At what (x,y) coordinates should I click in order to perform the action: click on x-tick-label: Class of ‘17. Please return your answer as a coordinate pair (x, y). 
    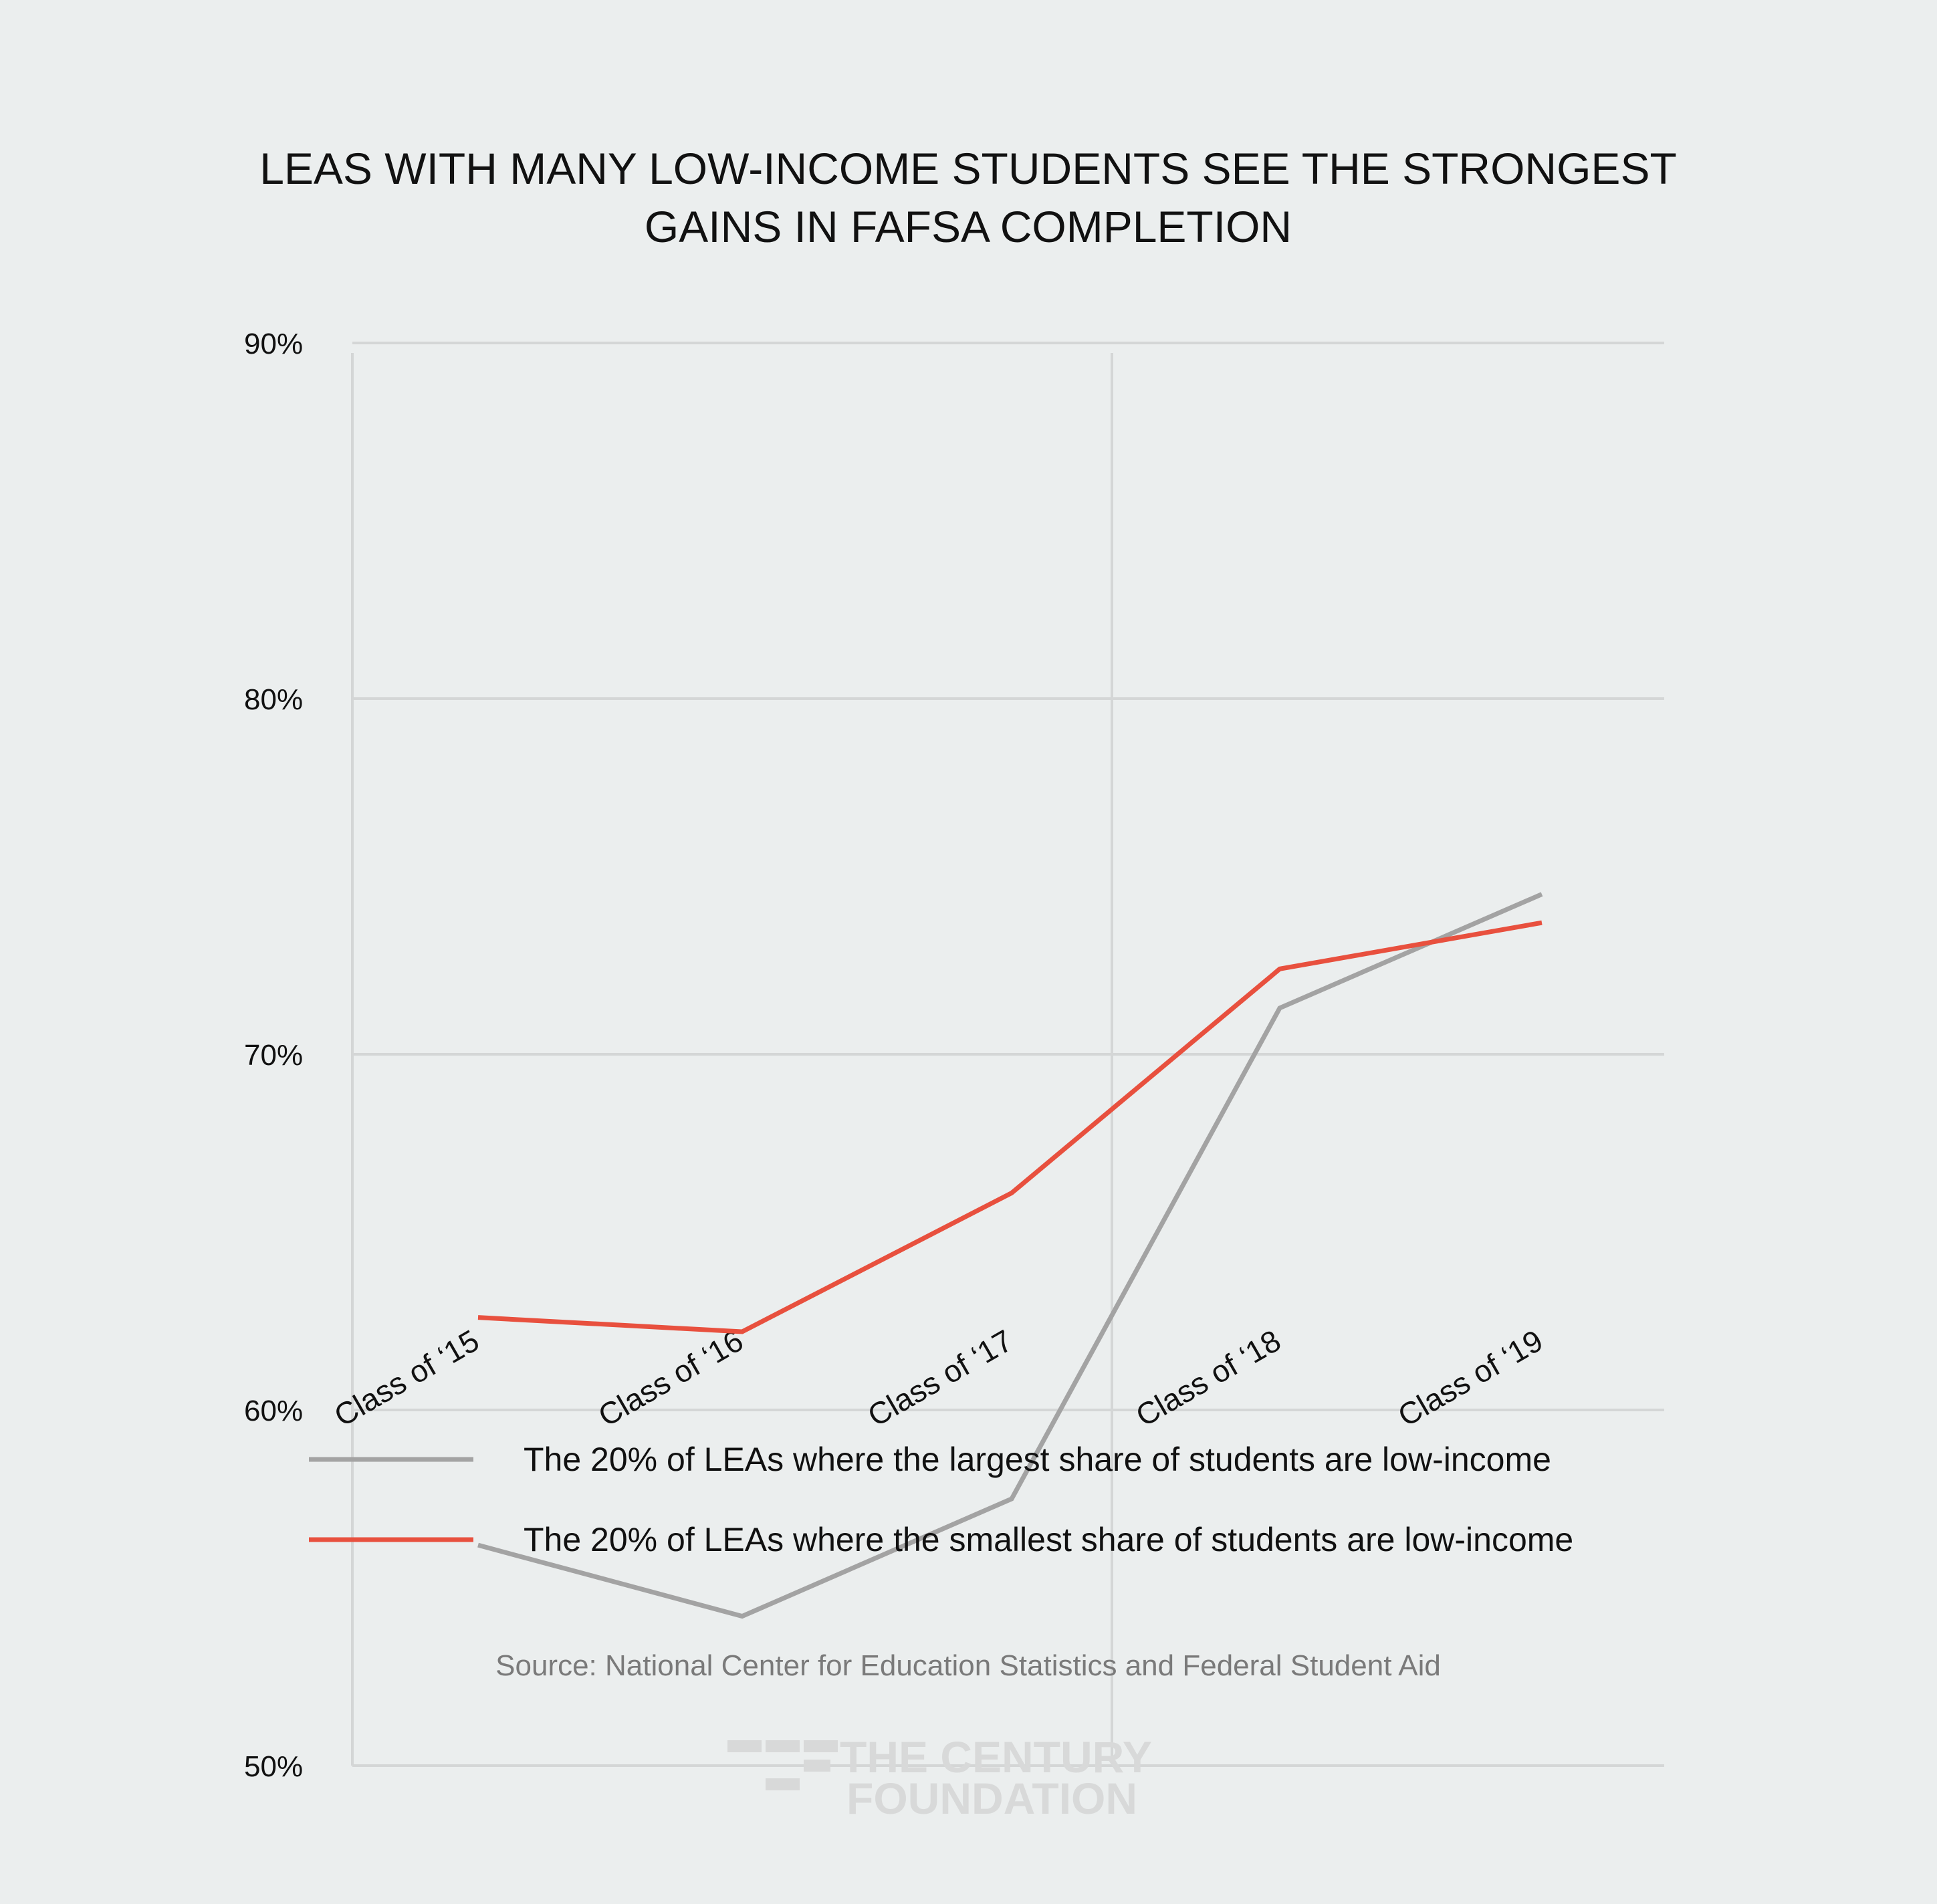
    Looking at the image, I should click on (940, 1378).